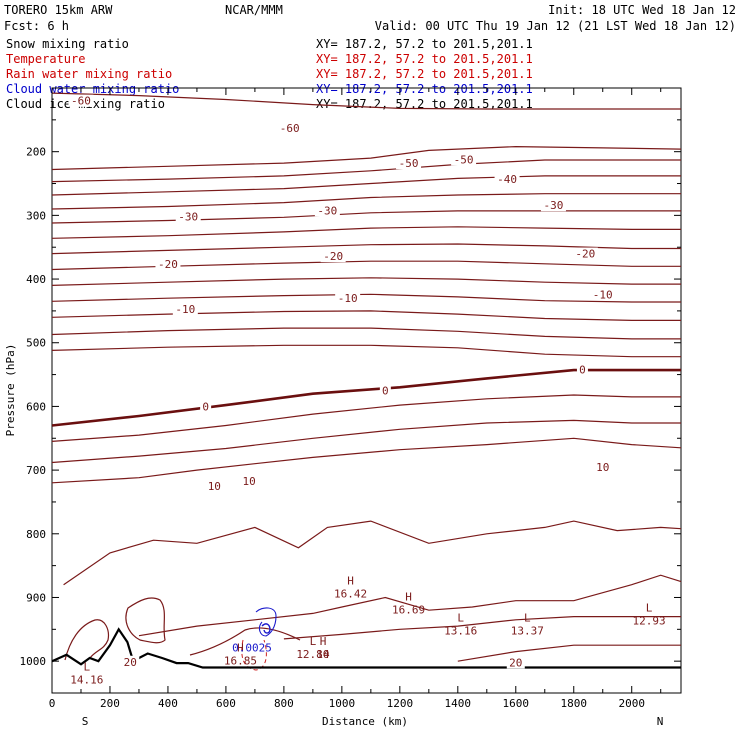 Image resolution: width=740 pixels, height=740 pixels. I want to click on extremum-value: 12.80, so click(312, 654).